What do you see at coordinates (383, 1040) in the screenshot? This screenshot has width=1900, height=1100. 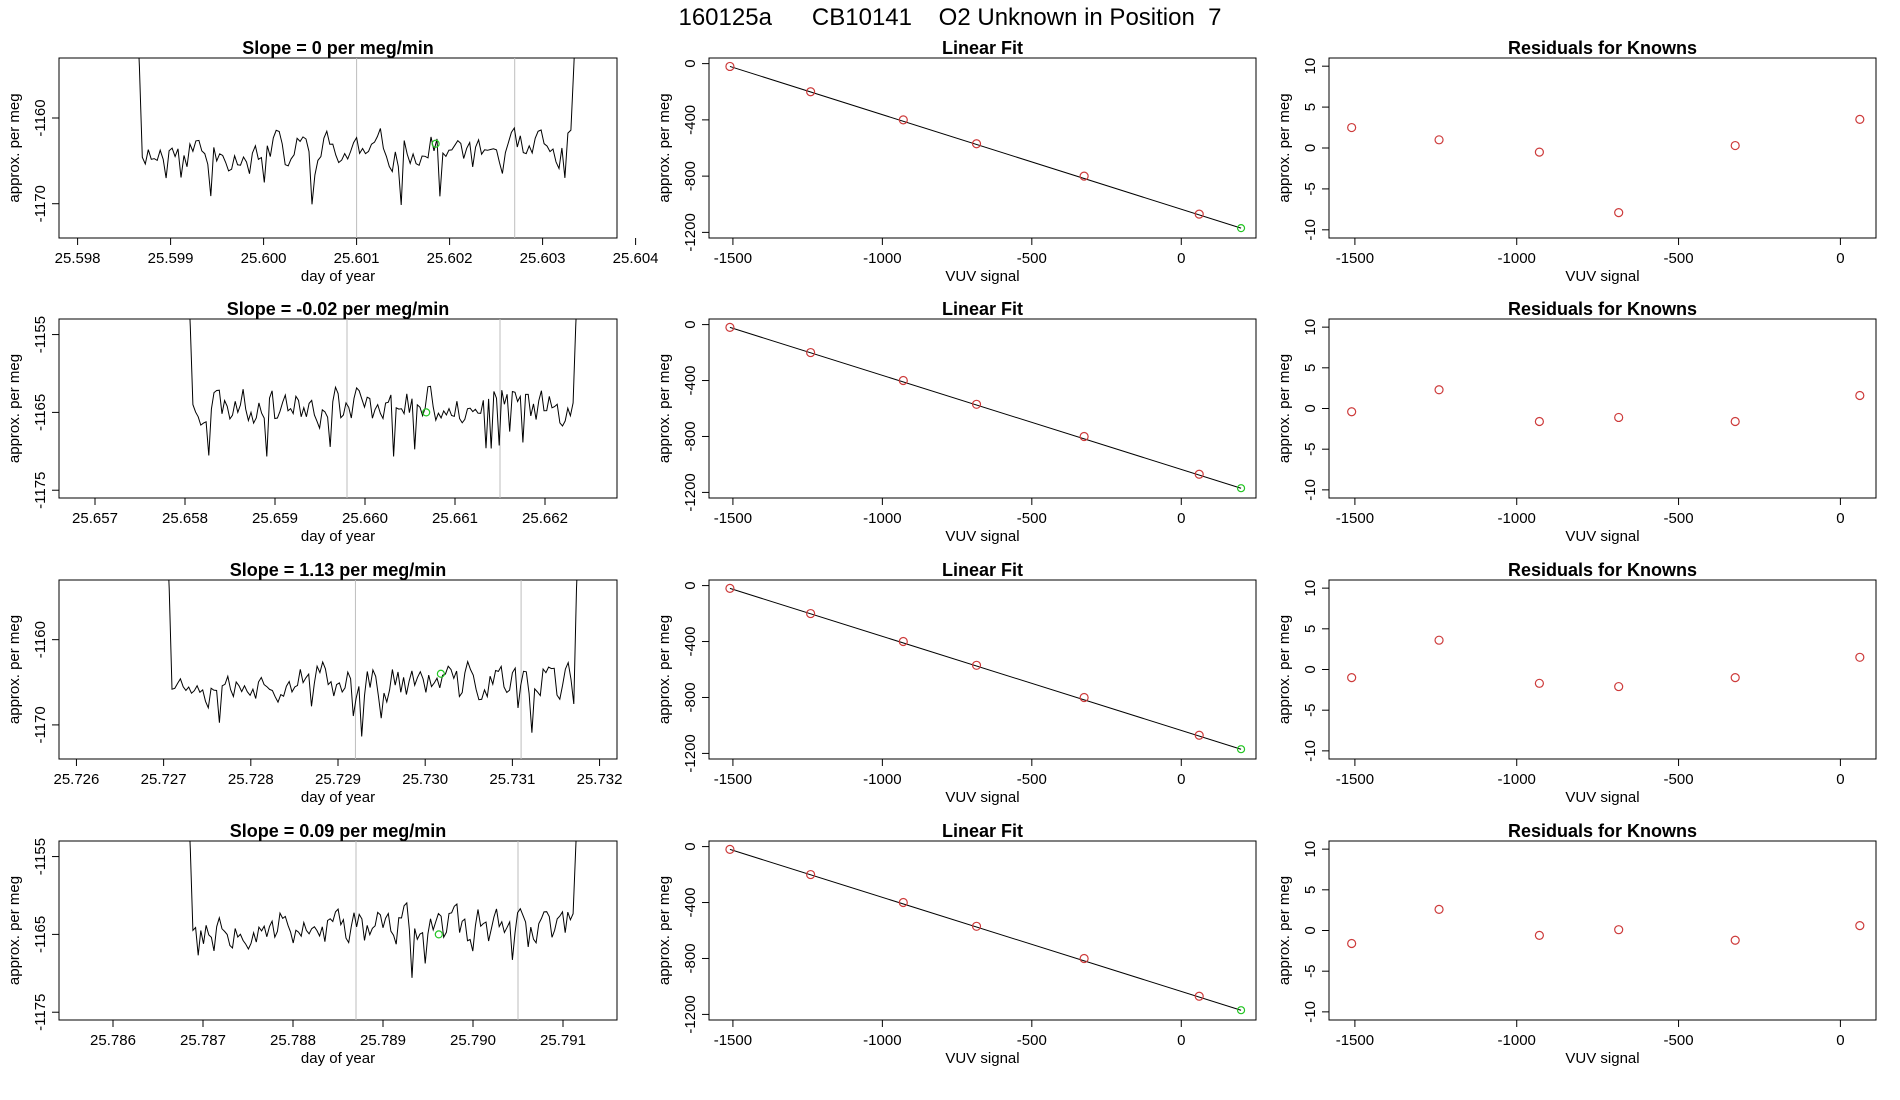 I see `x-tick-label: 25.789` at bounding box center [383, 1040].